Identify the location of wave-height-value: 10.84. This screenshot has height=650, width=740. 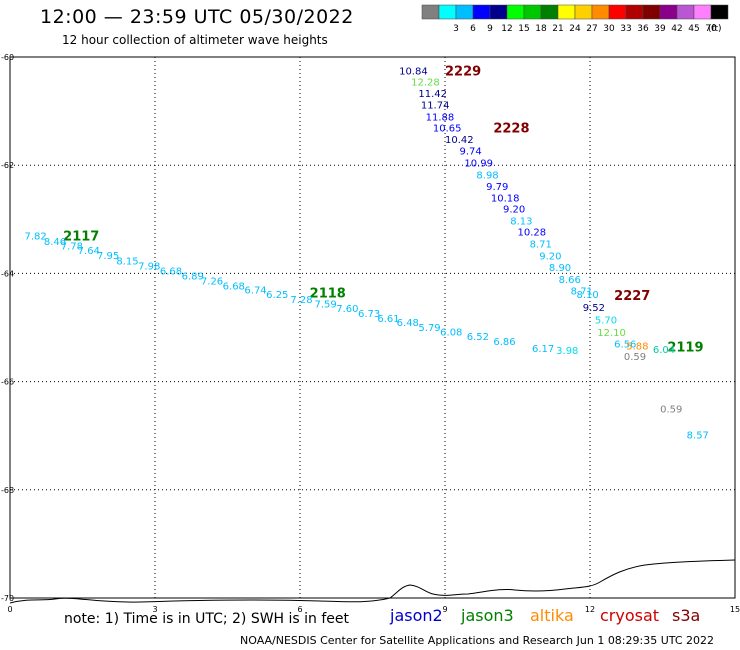
(413, 72).